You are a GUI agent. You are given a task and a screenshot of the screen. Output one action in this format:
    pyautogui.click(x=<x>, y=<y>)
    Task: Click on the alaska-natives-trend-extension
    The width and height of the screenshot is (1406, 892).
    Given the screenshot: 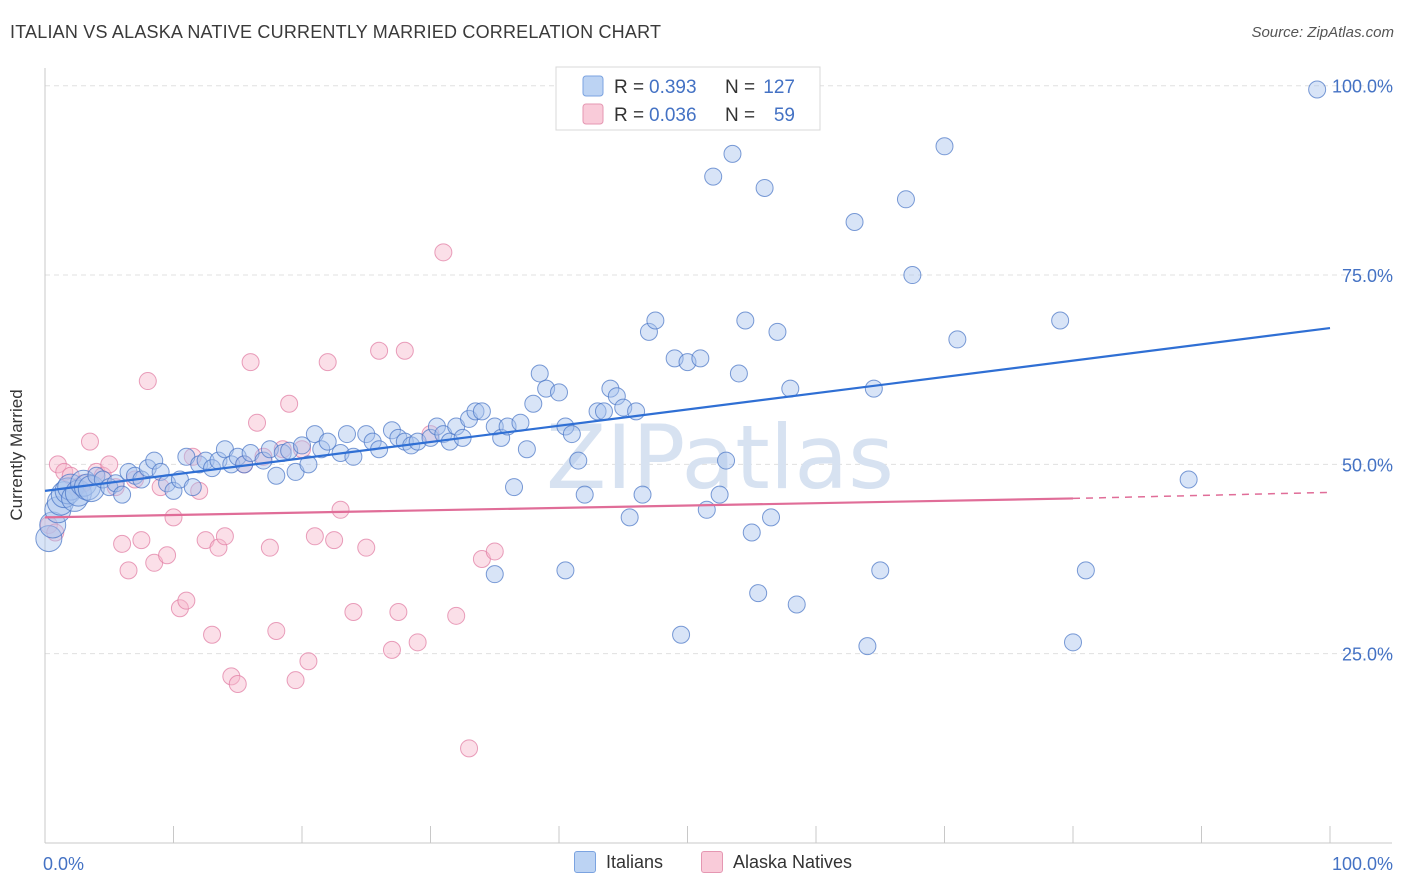 What is the action you would take?
    pyautogui.click(x=1201, y=495)
    